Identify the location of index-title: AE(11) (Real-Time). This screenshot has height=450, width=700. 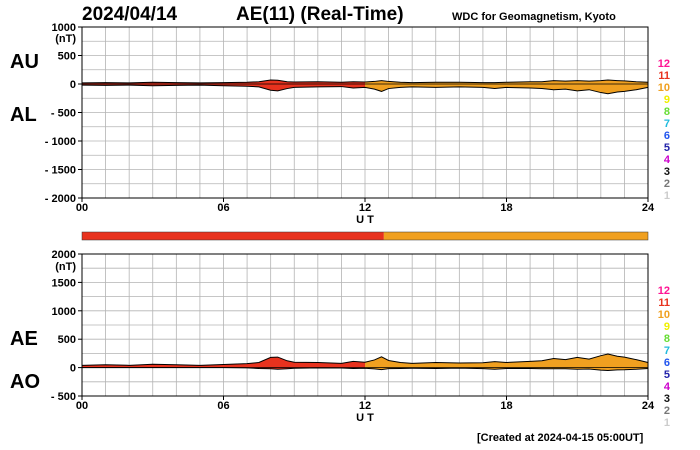
(320, 14).